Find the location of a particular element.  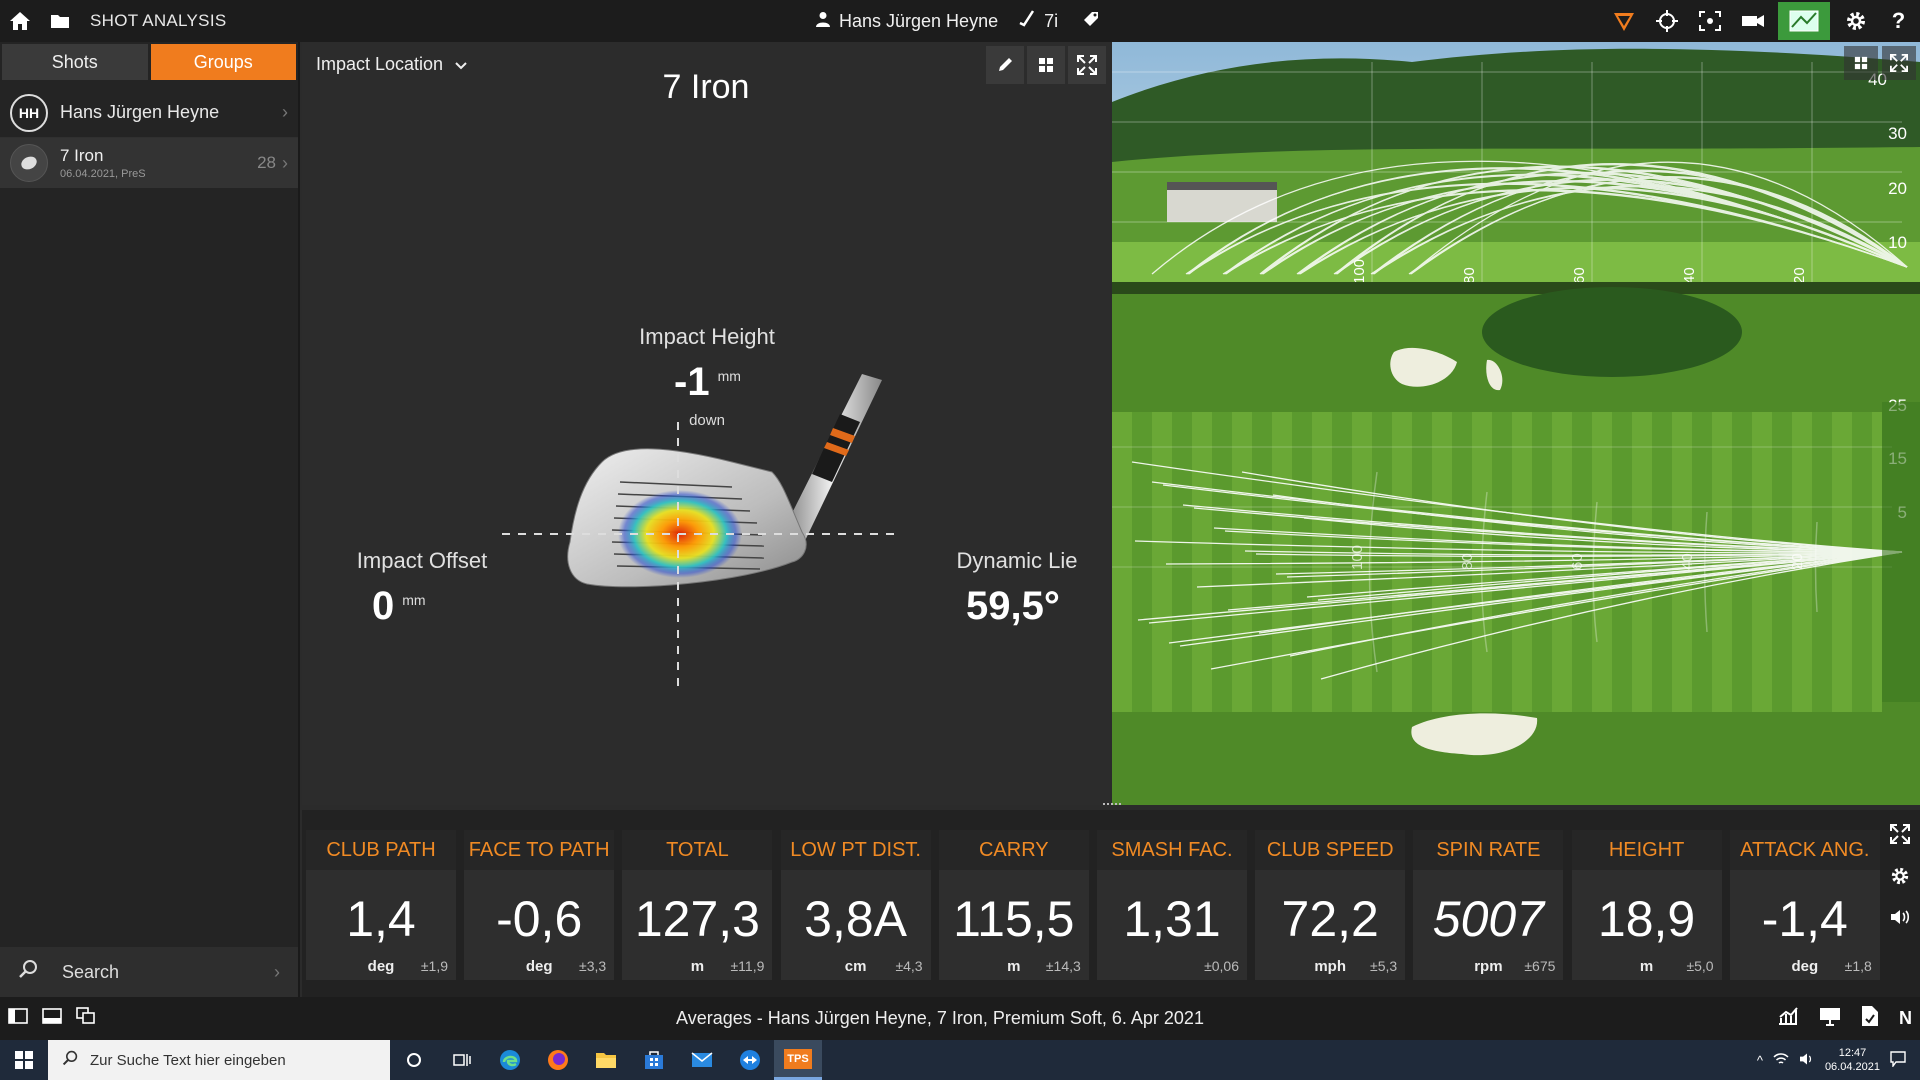

resize-handle is located at coordinates (1112, 805).